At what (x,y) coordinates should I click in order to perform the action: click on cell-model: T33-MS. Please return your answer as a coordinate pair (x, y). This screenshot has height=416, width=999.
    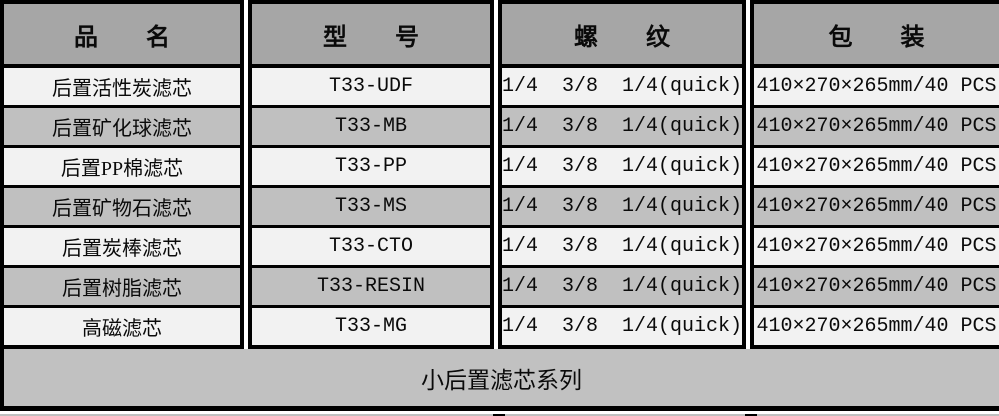
    Looking at the image, I should click on (368, 206).